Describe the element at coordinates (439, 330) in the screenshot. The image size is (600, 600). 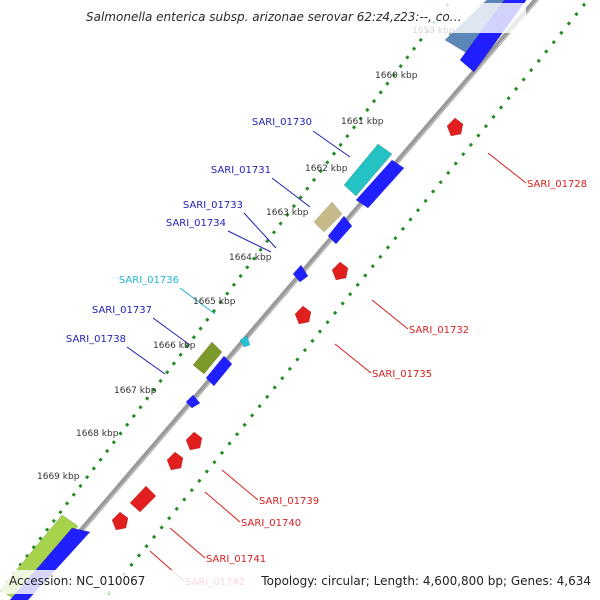
I see `reverse-gene-label: SARI_01732` at that location.